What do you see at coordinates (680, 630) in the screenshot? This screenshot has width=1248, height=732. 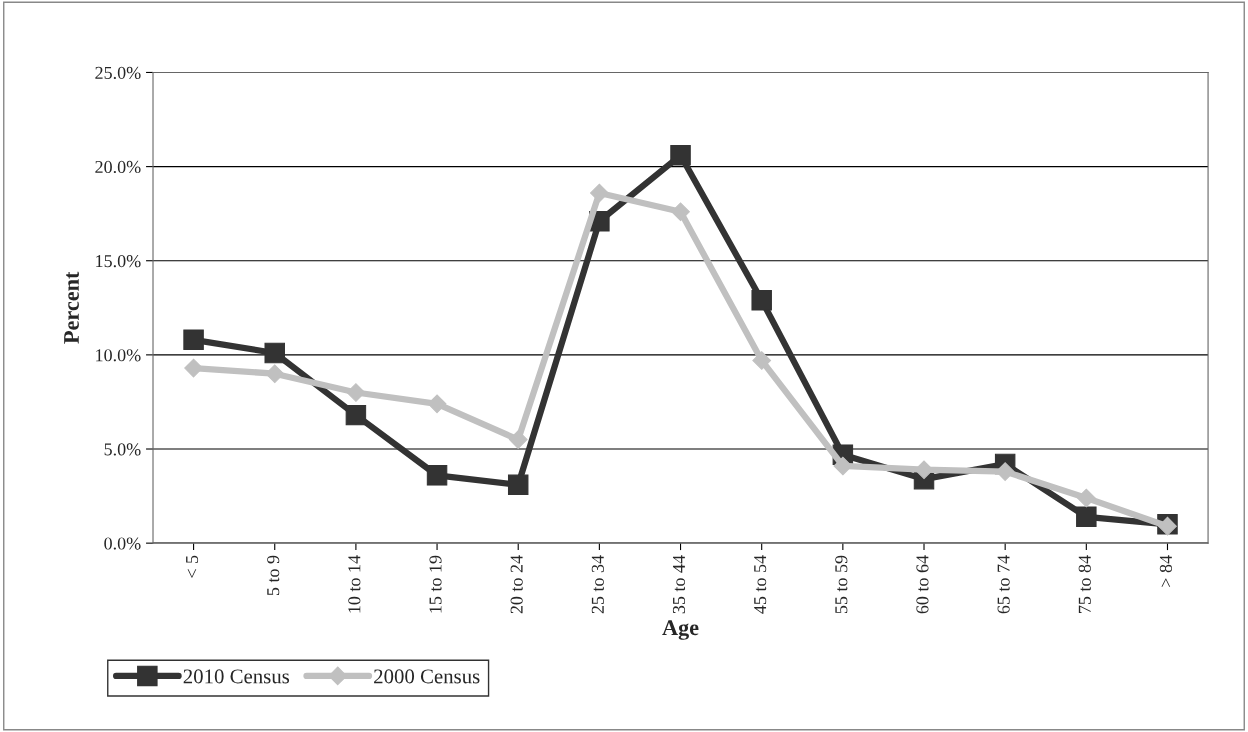 I see `x-axis-title: Age` at bounding box center [680, 630].